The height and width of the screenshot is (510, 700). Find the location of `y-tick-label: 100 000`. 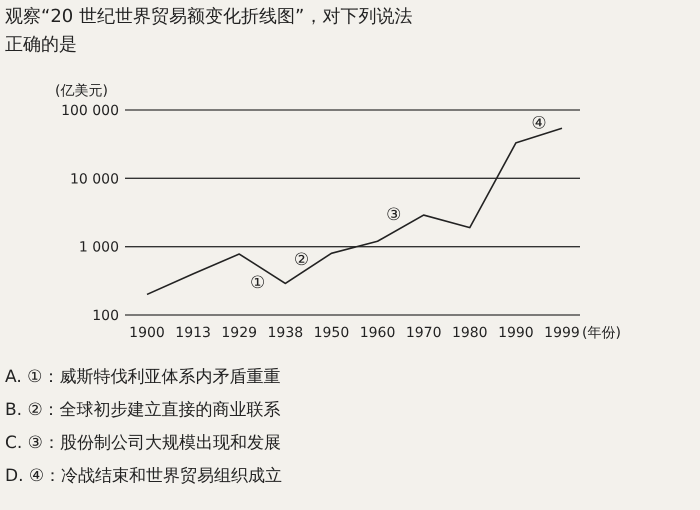

y-tick-label: 100 000 is located at coordinates (90, 111).